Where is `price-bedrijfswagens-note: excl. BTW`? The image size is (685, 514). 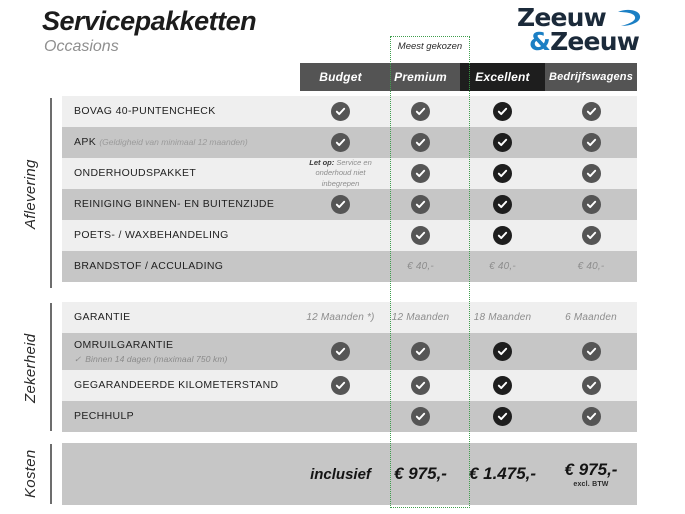
price-bedrijfswagens-note: excl. BTW is located at coordinates (591, 484).